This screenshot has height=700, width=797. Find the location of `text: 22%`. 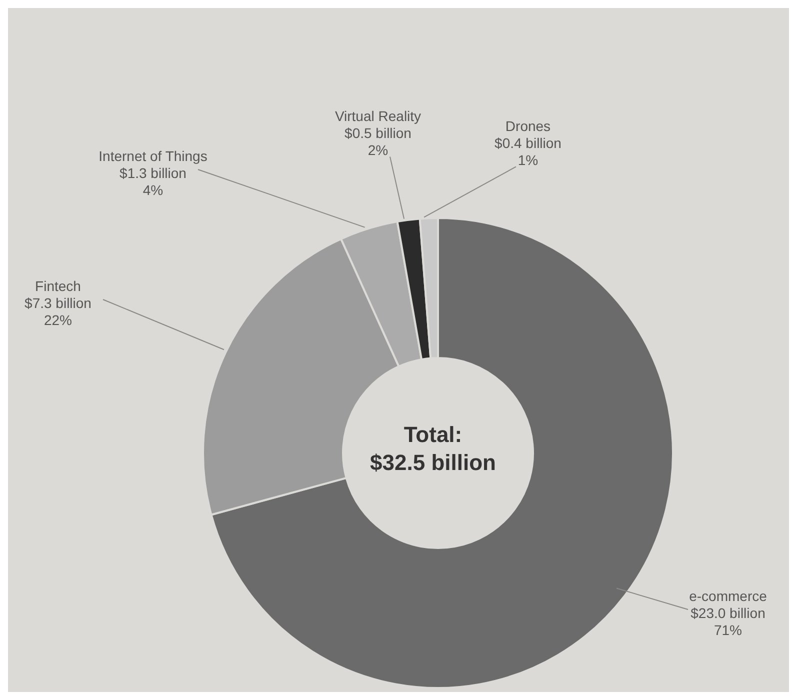

text: 22% is located at coordinates (58, 320).